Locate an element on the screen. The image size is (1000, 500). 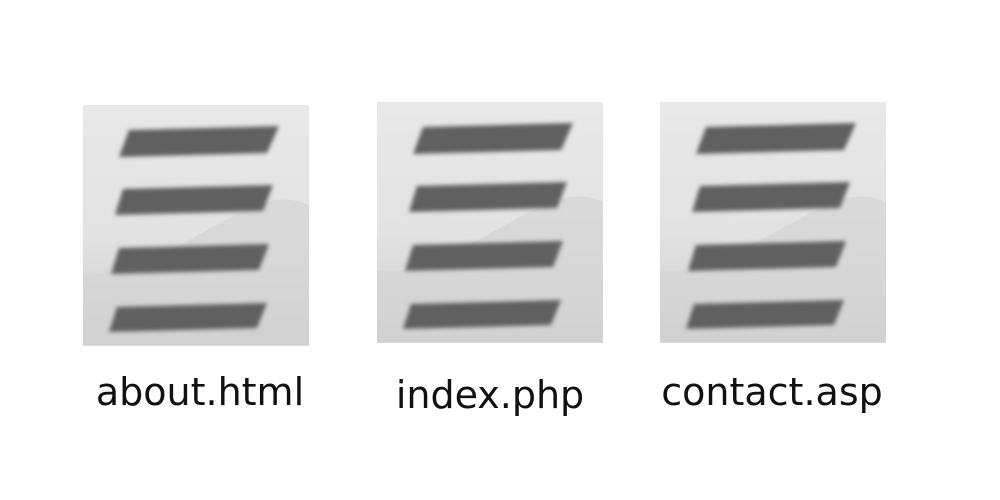
file-name-label: about.html is located at coordinates (200, 392).